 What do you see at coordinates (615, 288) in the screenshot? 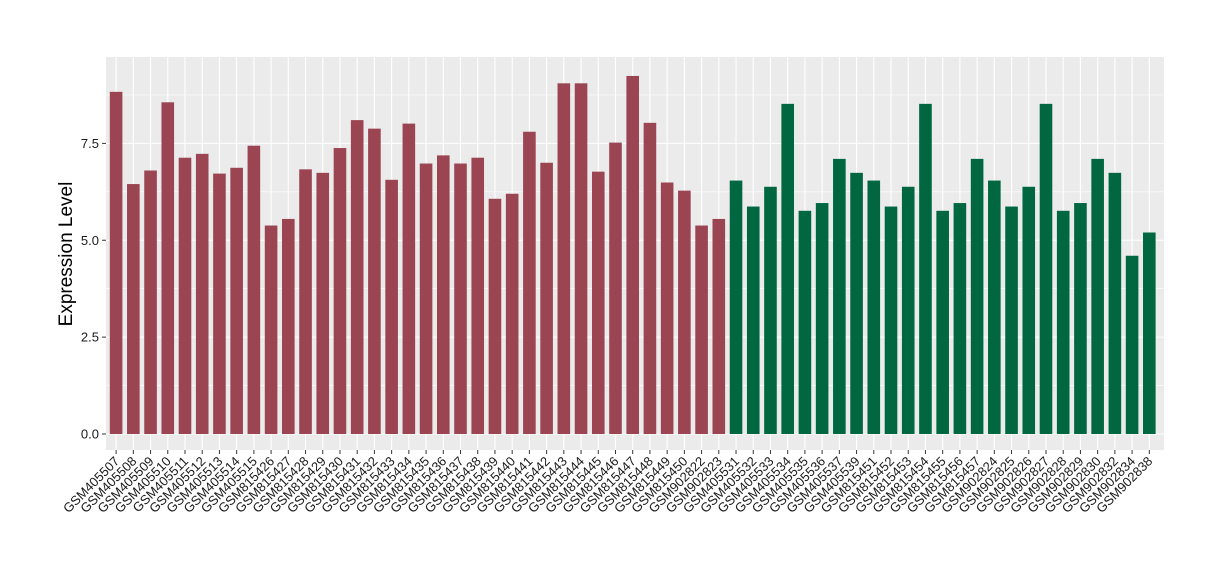
I see `bar-GSM815446` at bounding box center [615, 288].